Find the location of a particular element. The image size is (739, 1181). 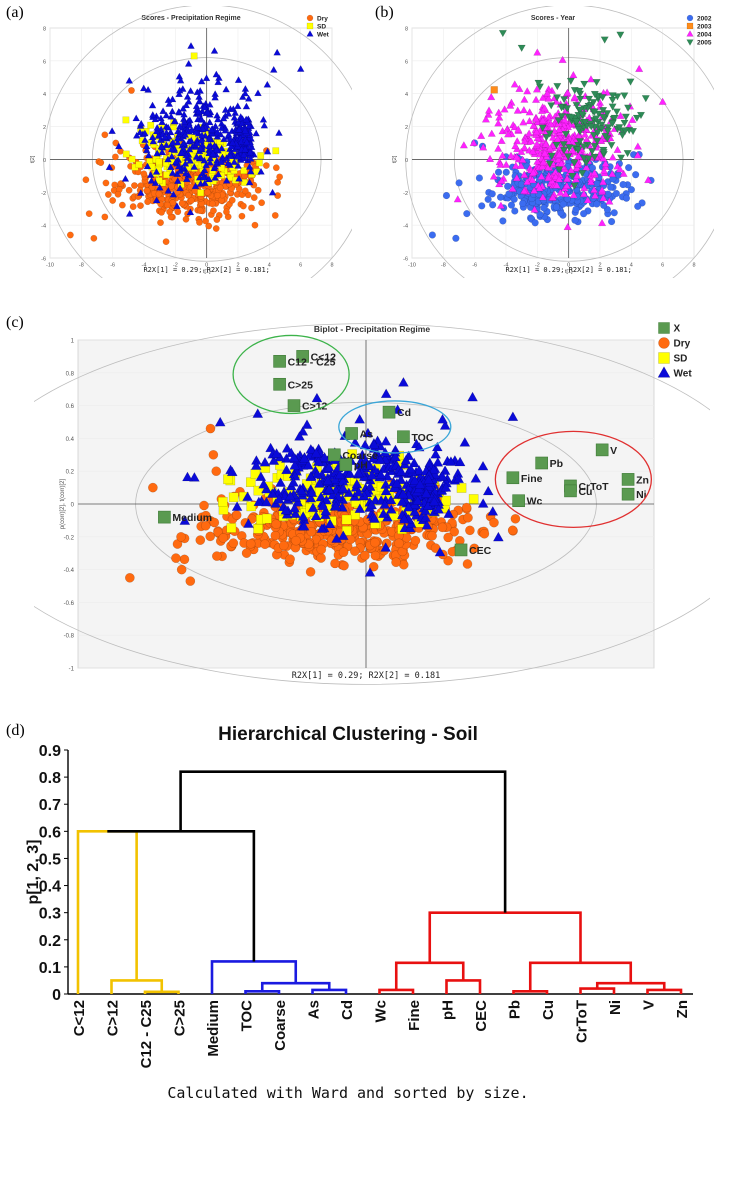

legend-label-2004: 2004 is located at coordinates (704, 34).